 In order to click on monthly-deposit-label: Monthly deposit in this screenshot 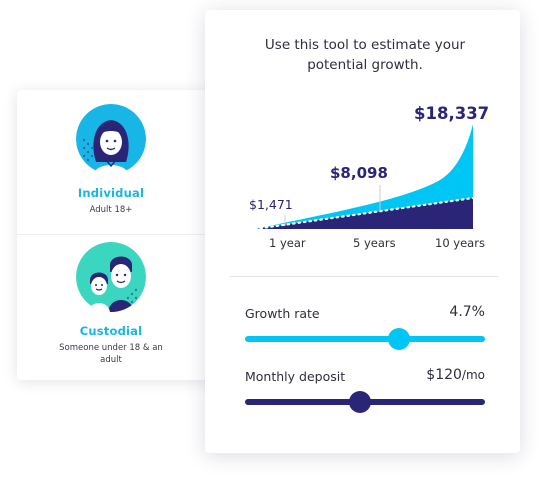, I will do `click(295, 376)`.